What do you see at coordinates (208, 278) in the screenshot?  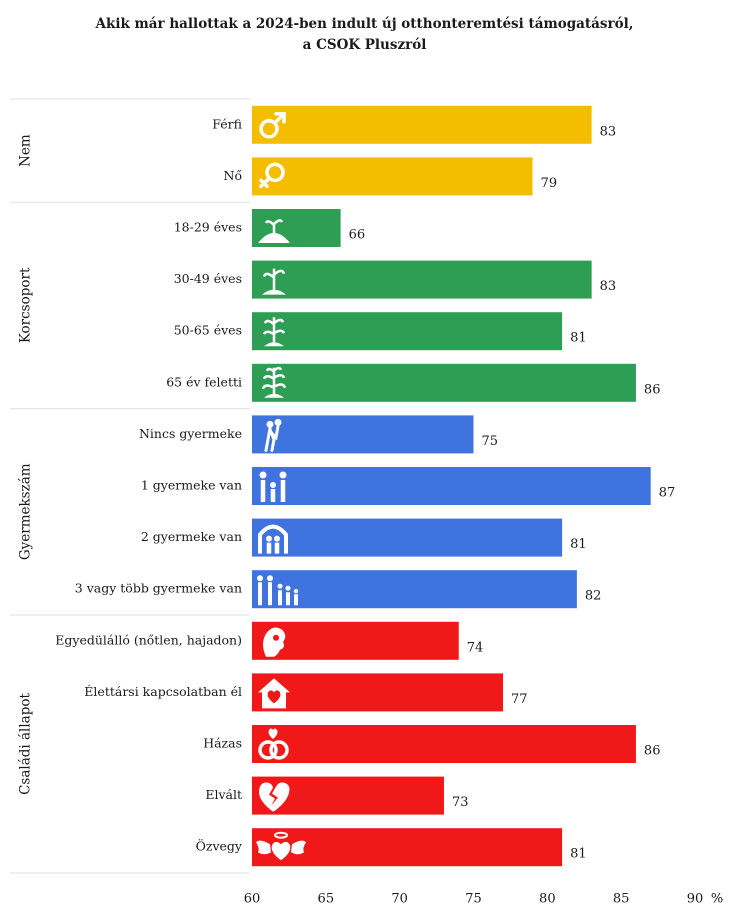 I see `category-label: 30-49 éves` at bounding box center [208, 278].